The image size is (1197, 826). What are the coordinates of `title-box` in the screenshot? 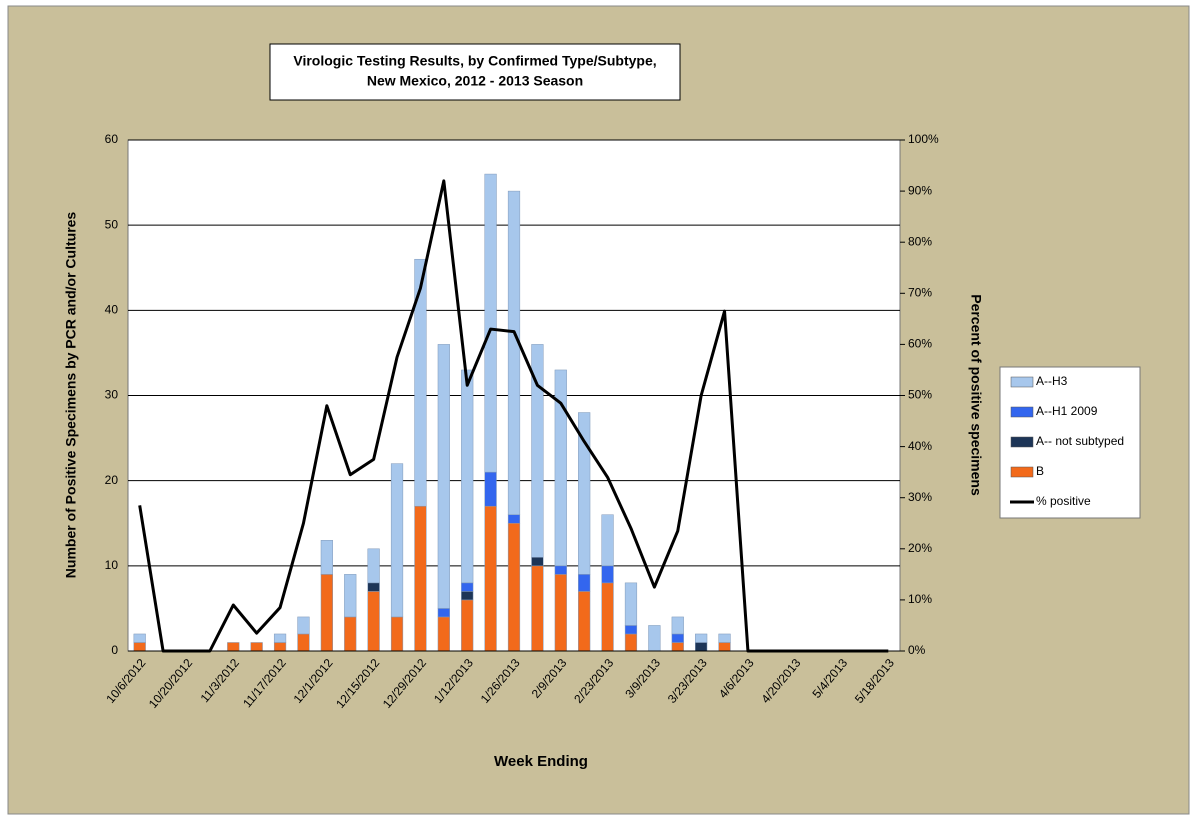 It's located at (475, 72).